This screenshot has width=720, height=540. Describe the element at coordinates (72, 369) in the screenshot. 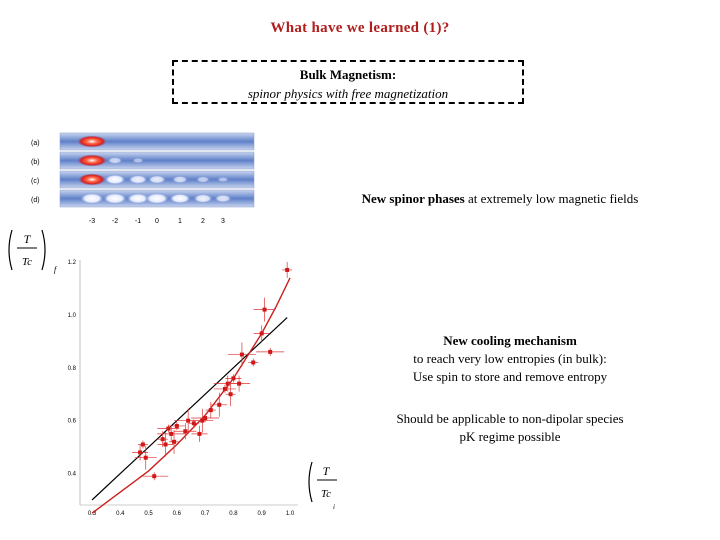

I see `y-tick-label: 0.8` at that location.